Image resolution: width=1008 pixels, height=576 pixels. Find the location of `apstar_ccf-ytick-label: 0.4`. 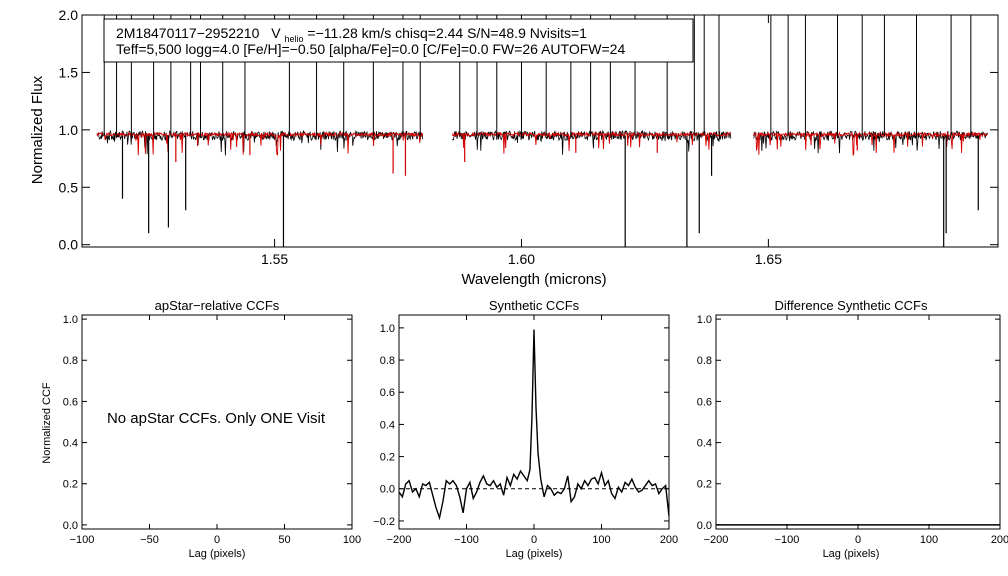

apstar_ccf-ytick-label: 0.4 is located at coordinates (70, 444).